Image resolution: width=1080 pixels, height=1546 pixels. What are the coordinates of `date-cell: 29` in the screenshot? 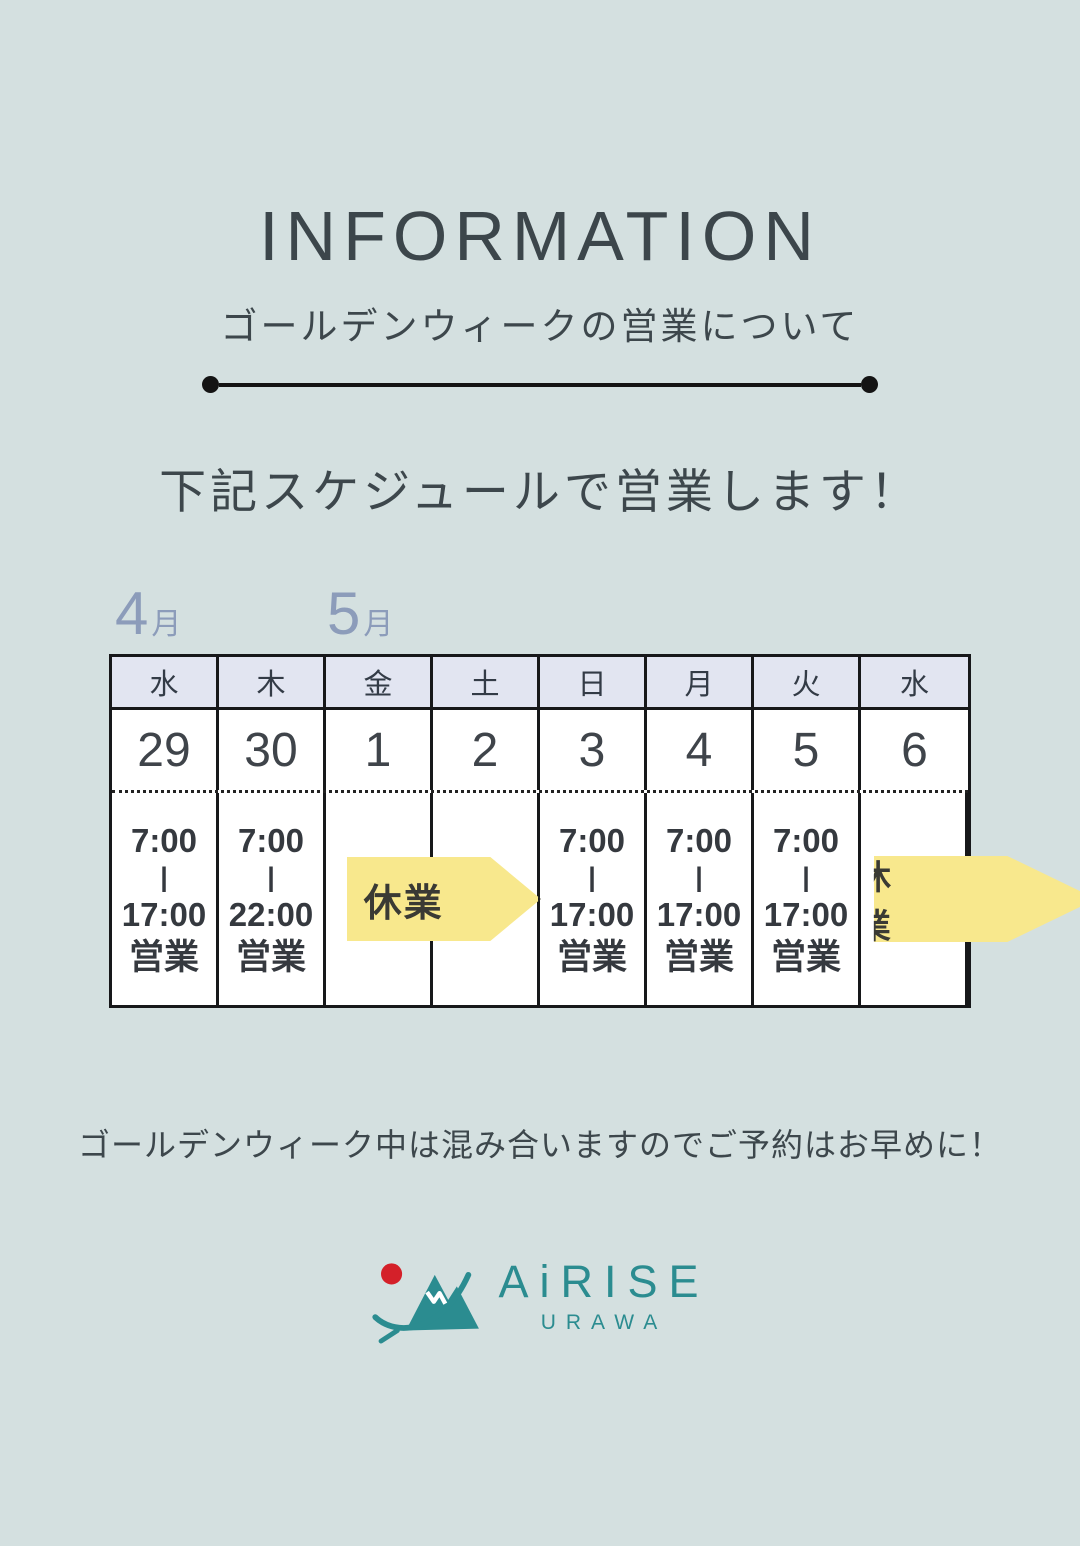 It's located at (165, 750).